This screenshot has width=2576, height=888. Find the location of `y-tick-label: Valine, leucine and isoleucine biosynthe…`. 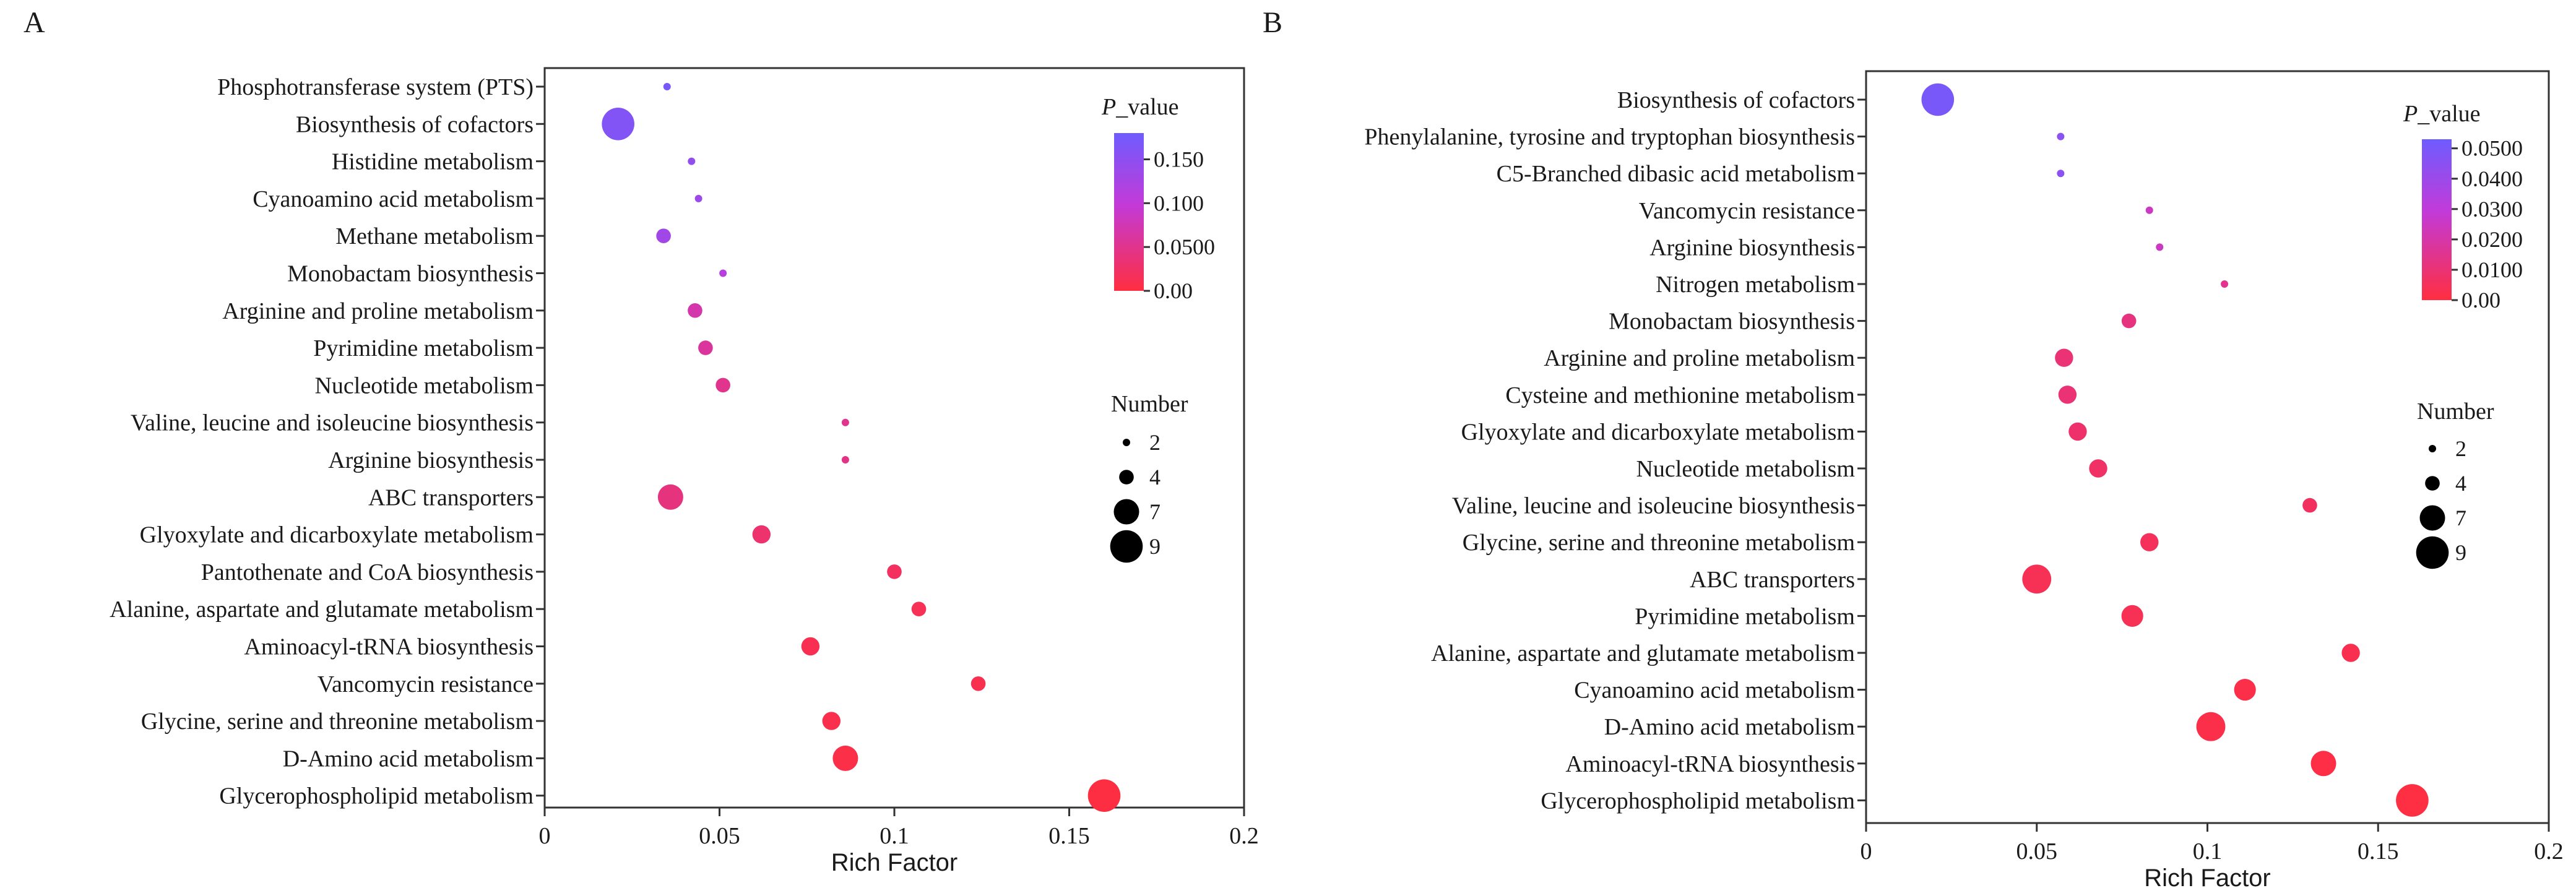

y-tick-label: Valine, leucine and isoleucine biosynthe… is located at coordinates (1653, 506).